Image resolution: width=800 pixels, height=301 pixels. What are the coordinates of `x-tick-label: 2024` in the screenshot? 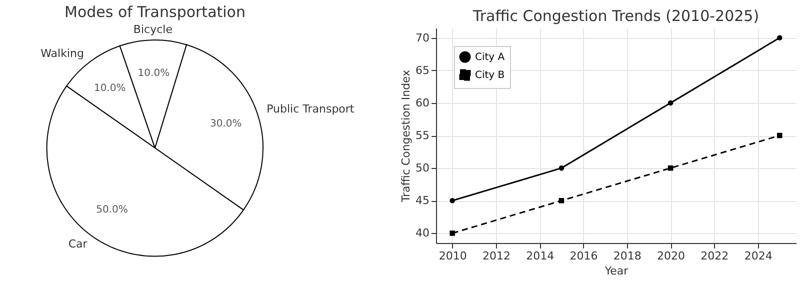 It's located at (758, 256).